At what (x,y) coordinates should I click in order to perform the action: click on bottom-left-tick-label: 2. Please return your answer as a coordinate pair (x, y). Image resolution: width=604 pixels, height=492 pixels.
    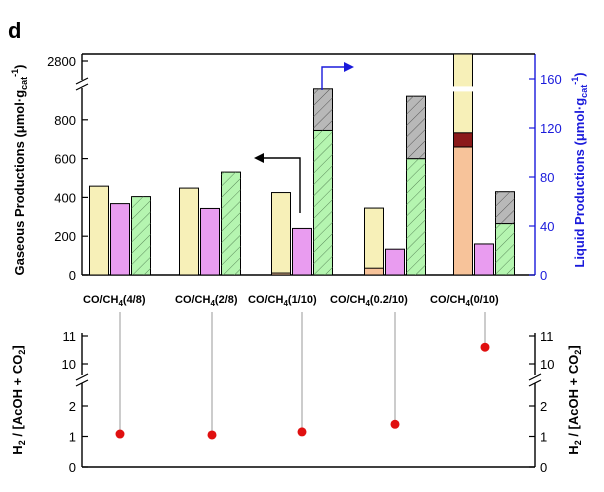
    Looking at the image, I should click on (72, 406).